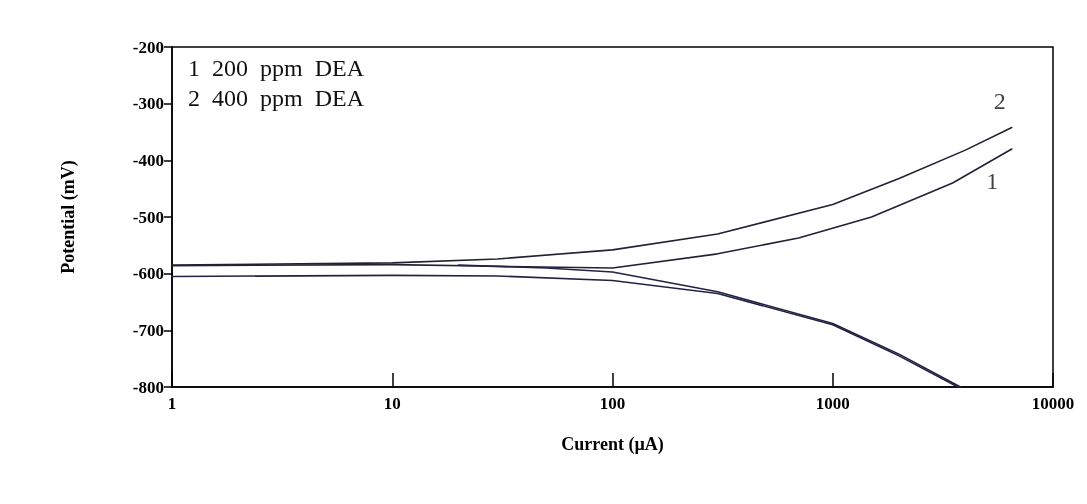 Image resolution: width=1087 pixels, height=504 pixels. I want to click on y-tick-label: -600, so click(148, 274).